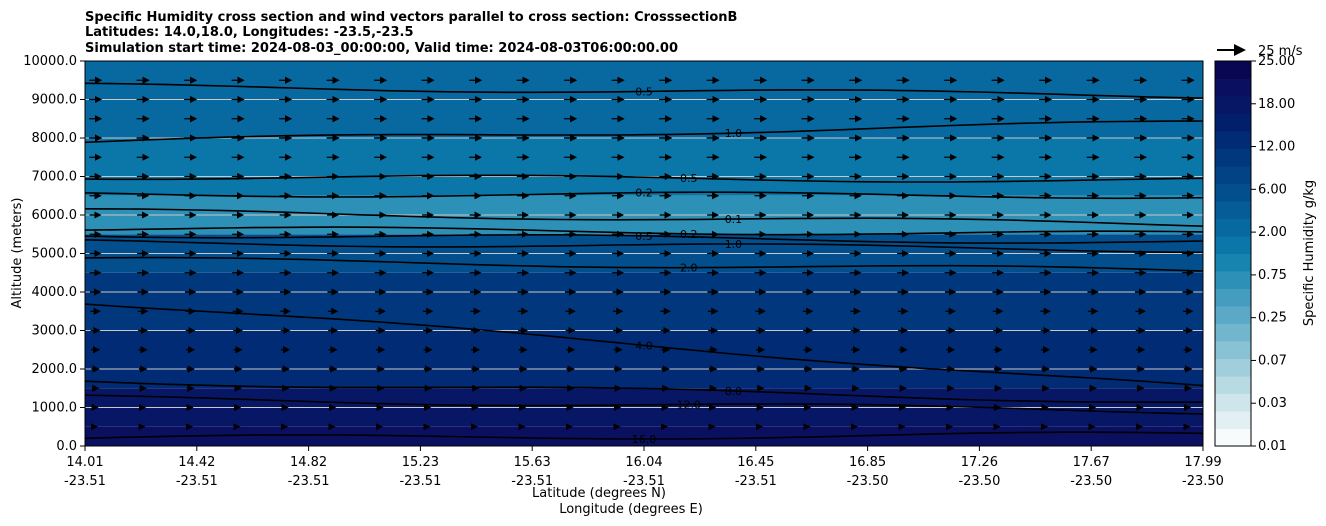 The image size is (1326, 526). I want to click on x-tick-lat-7: 16.85, so click(867, 462).